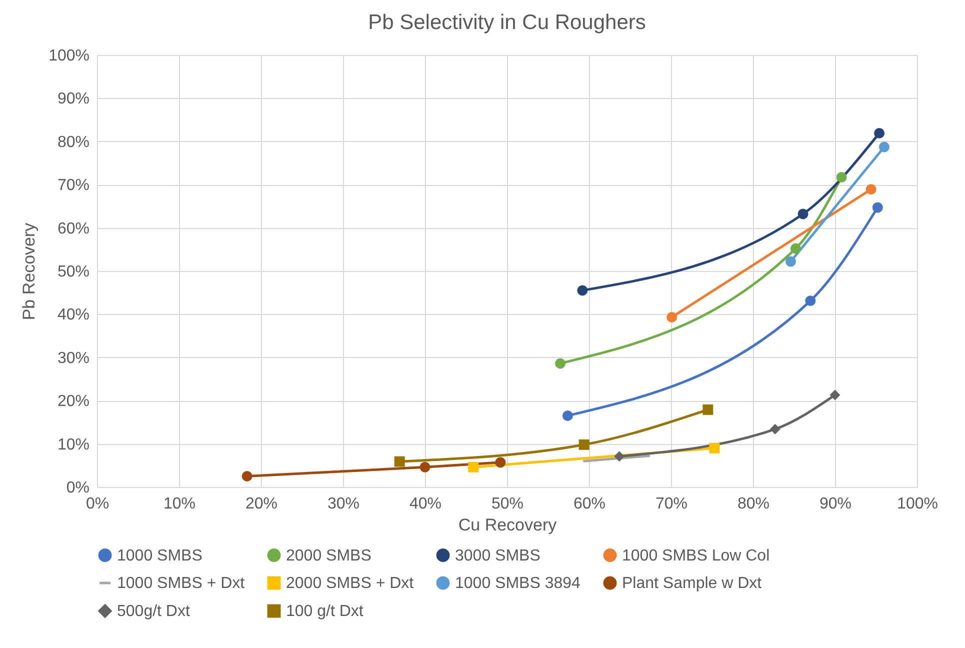  What do you see at coordinates (153, 611) in the screenshot?
I see `legend-label: 500g/t Dxt` at bounding box center [153, 611].